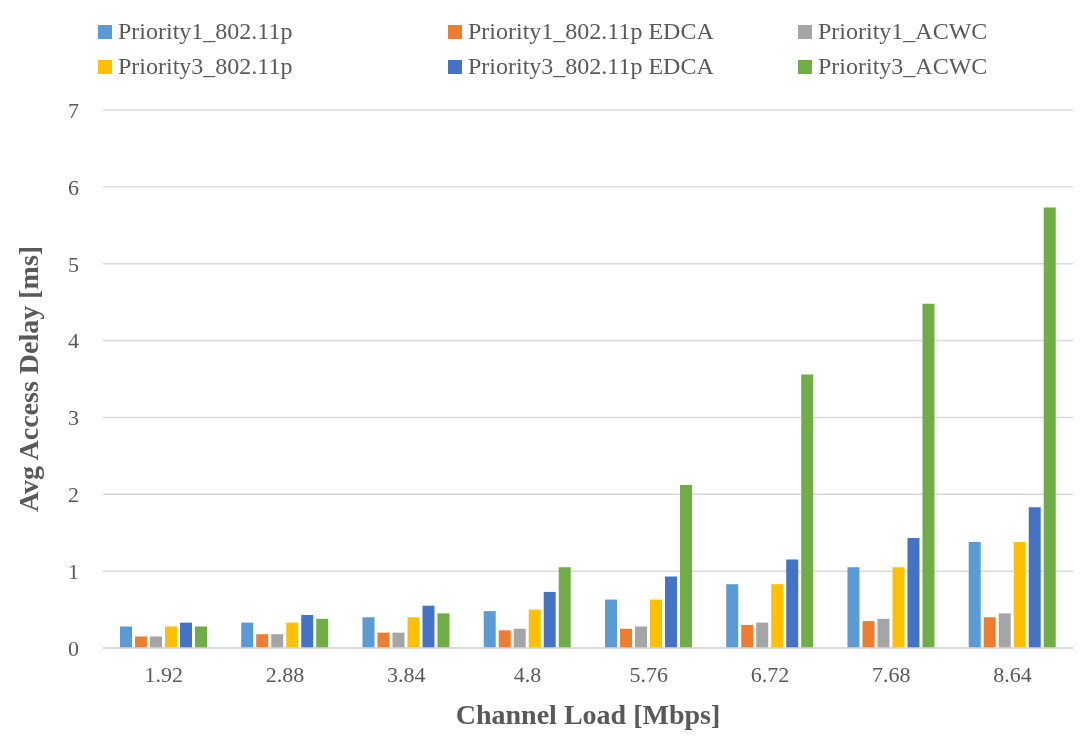 The image size is (1087, 743). What do you see at coordinates (770, 674) in the screenshot?
I see `x-tick-label: 6.72` at bounding box center [770, 674].